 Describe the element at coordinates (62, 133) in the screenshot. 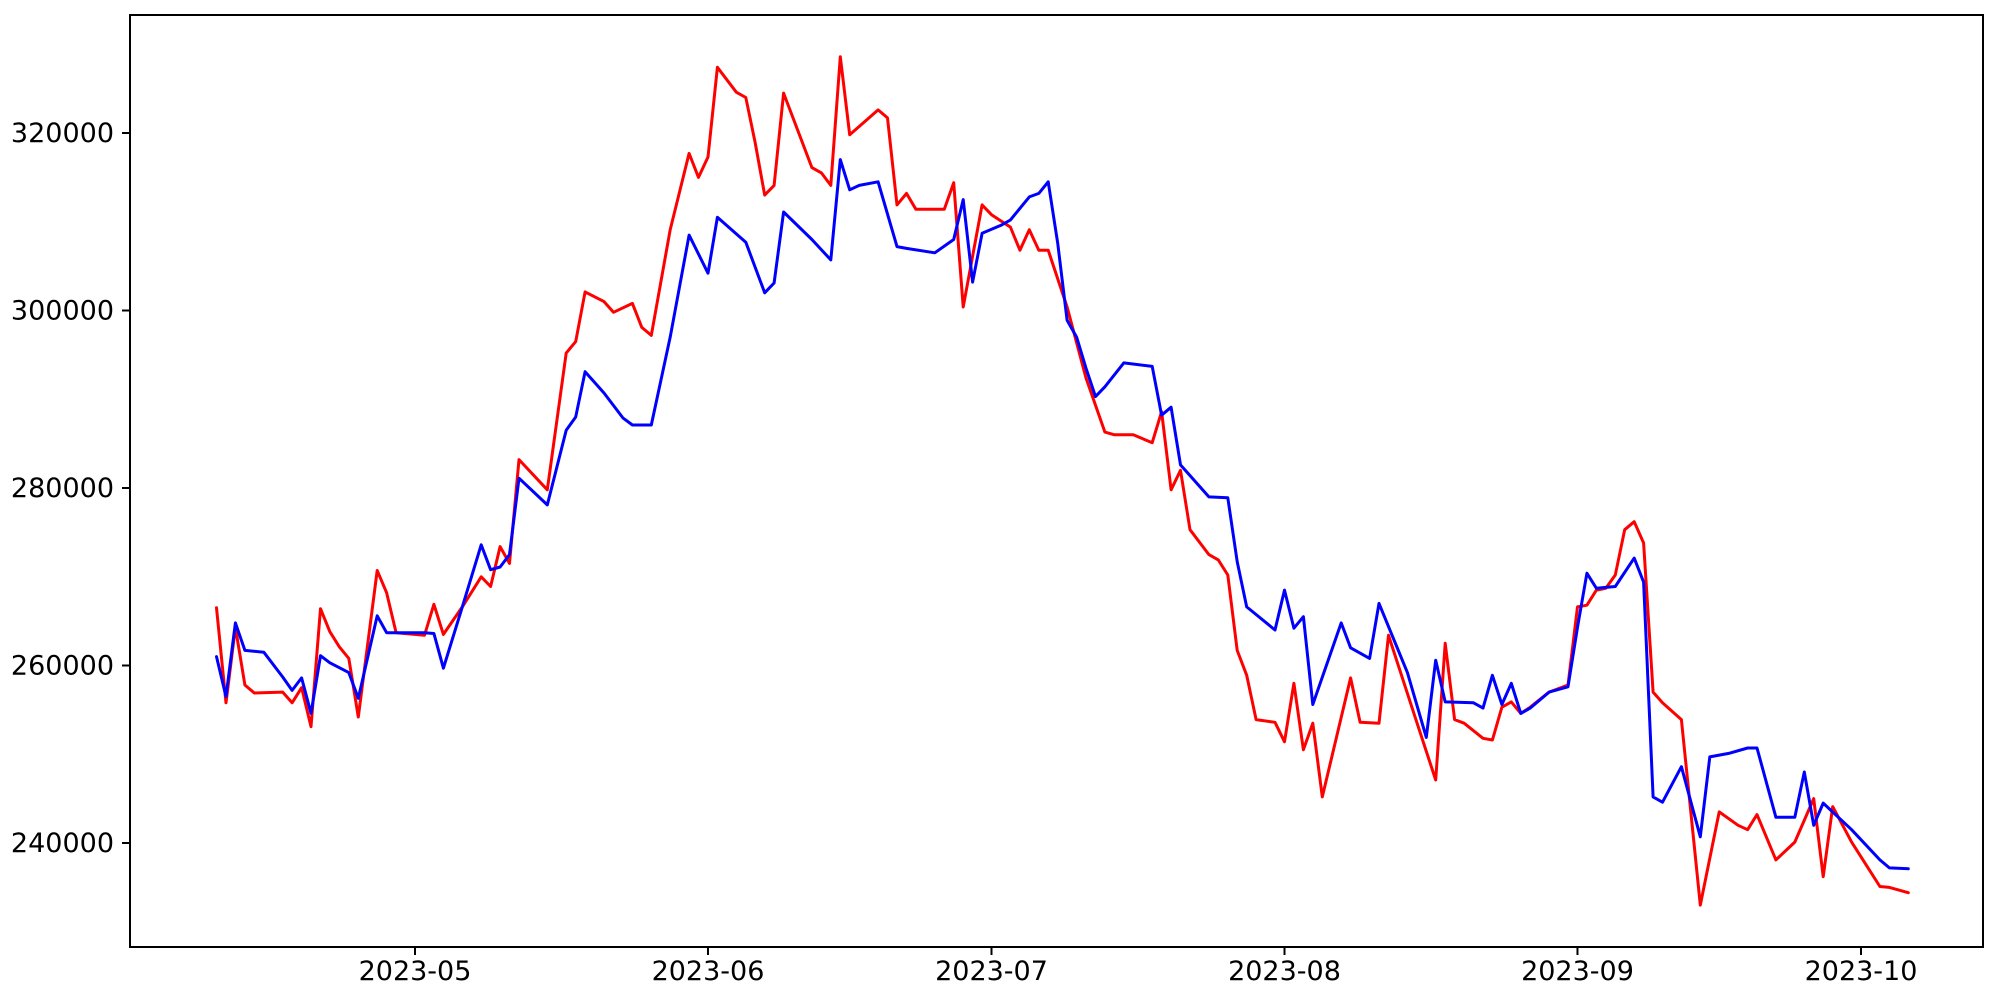

I see `y-tick-label: 320000` at that location.